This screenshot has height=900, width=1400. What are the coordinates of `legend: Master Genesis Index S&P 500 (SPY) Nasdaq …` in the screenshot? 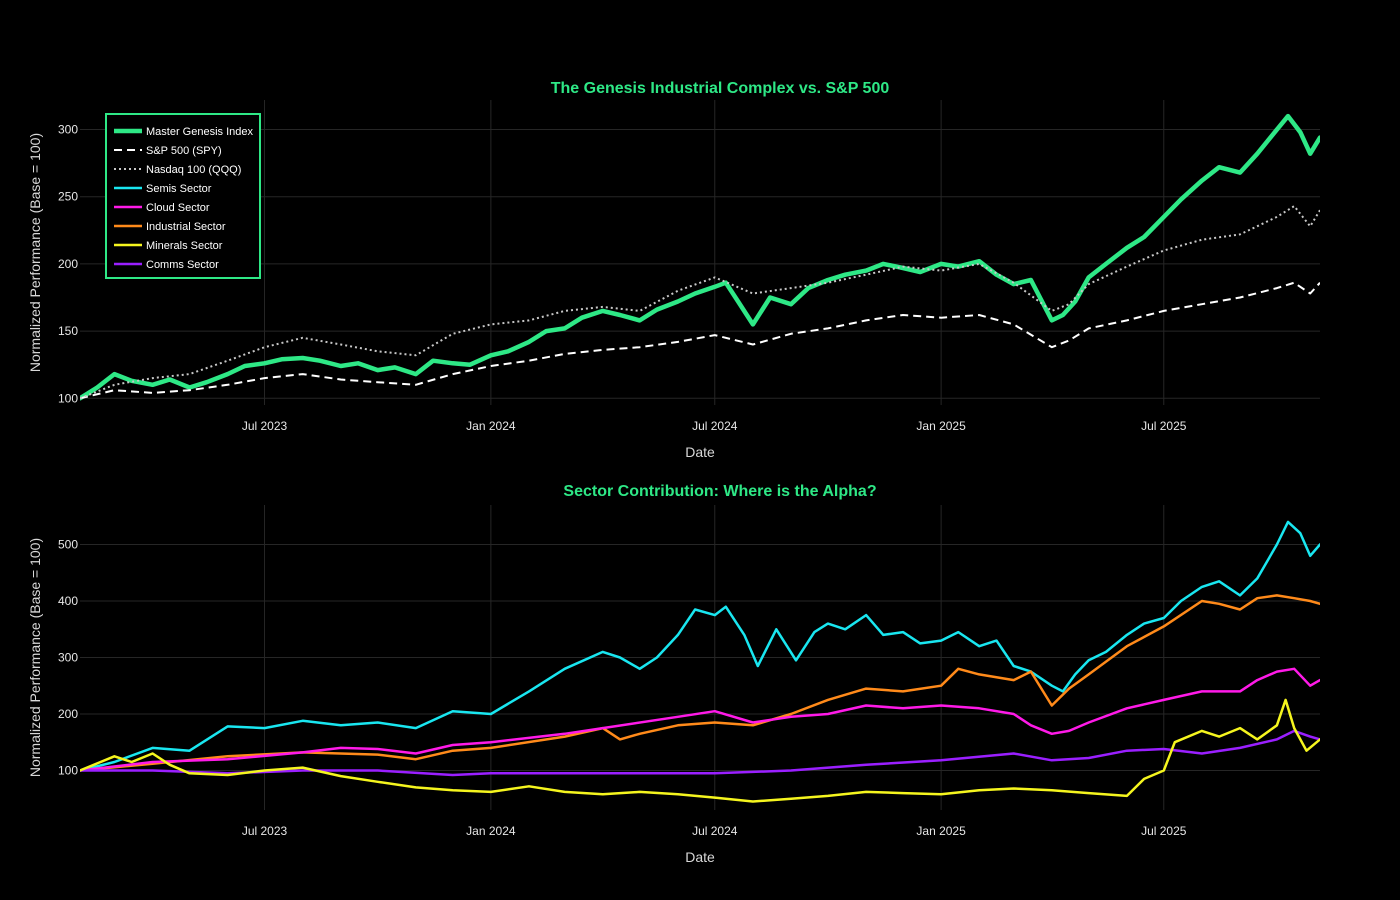 It's located at (183, 196).